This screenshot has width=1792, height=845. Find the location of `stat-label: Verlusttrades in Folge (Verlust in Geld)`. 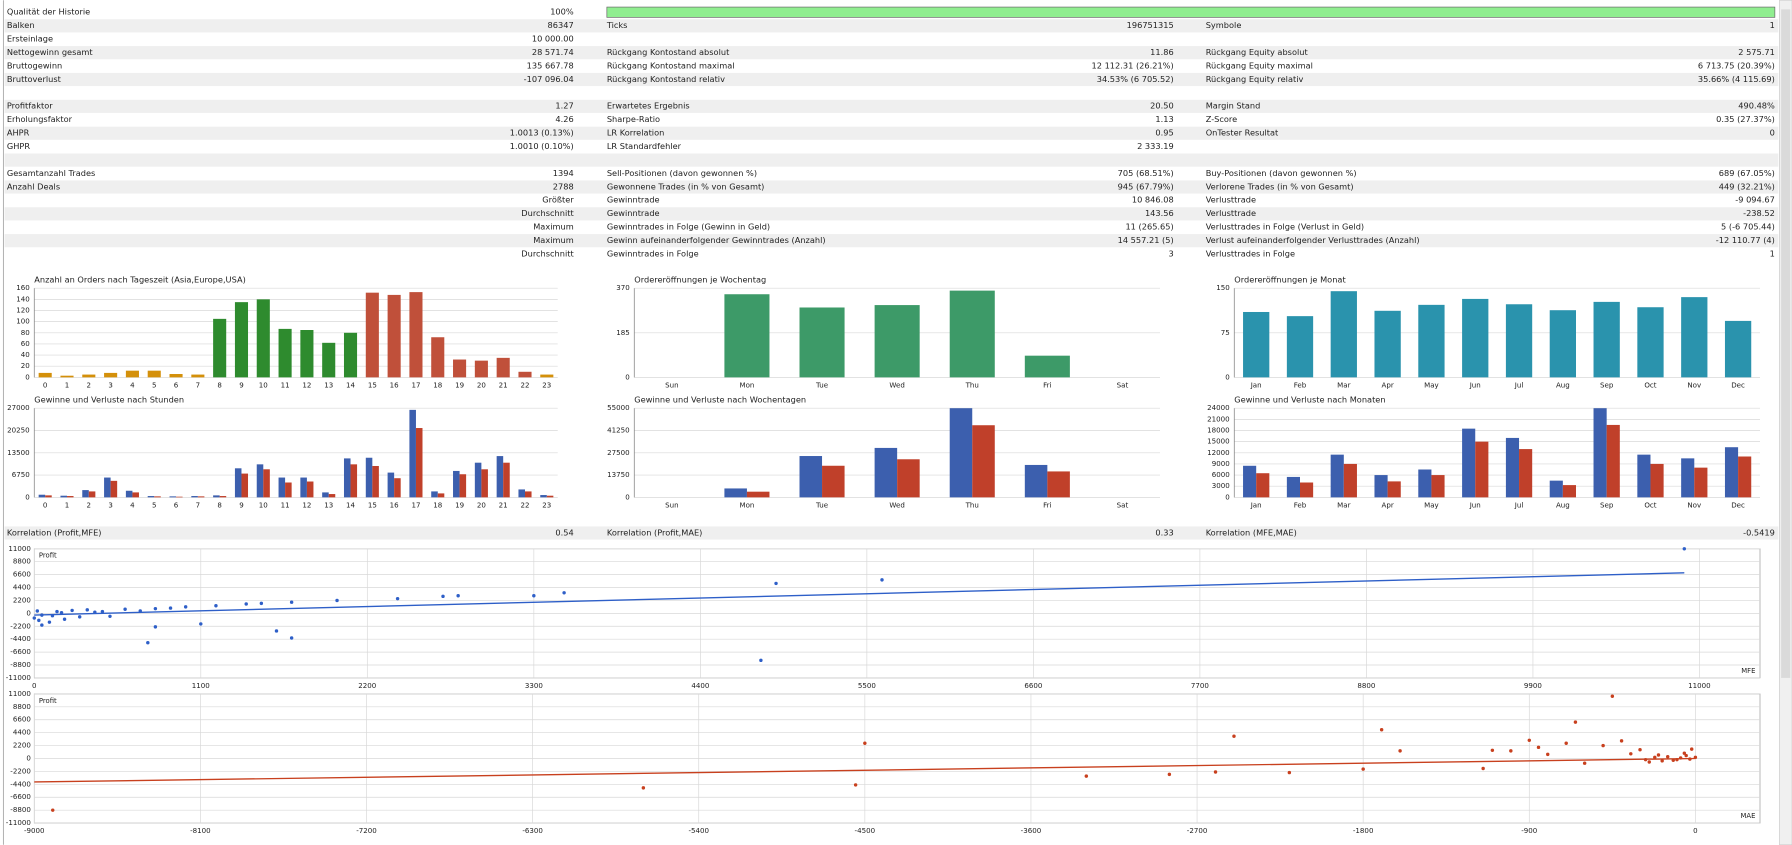

stat-label: Verlusttrades in Folge (Verlust in Geld) is located at coordinates (1285, 227).